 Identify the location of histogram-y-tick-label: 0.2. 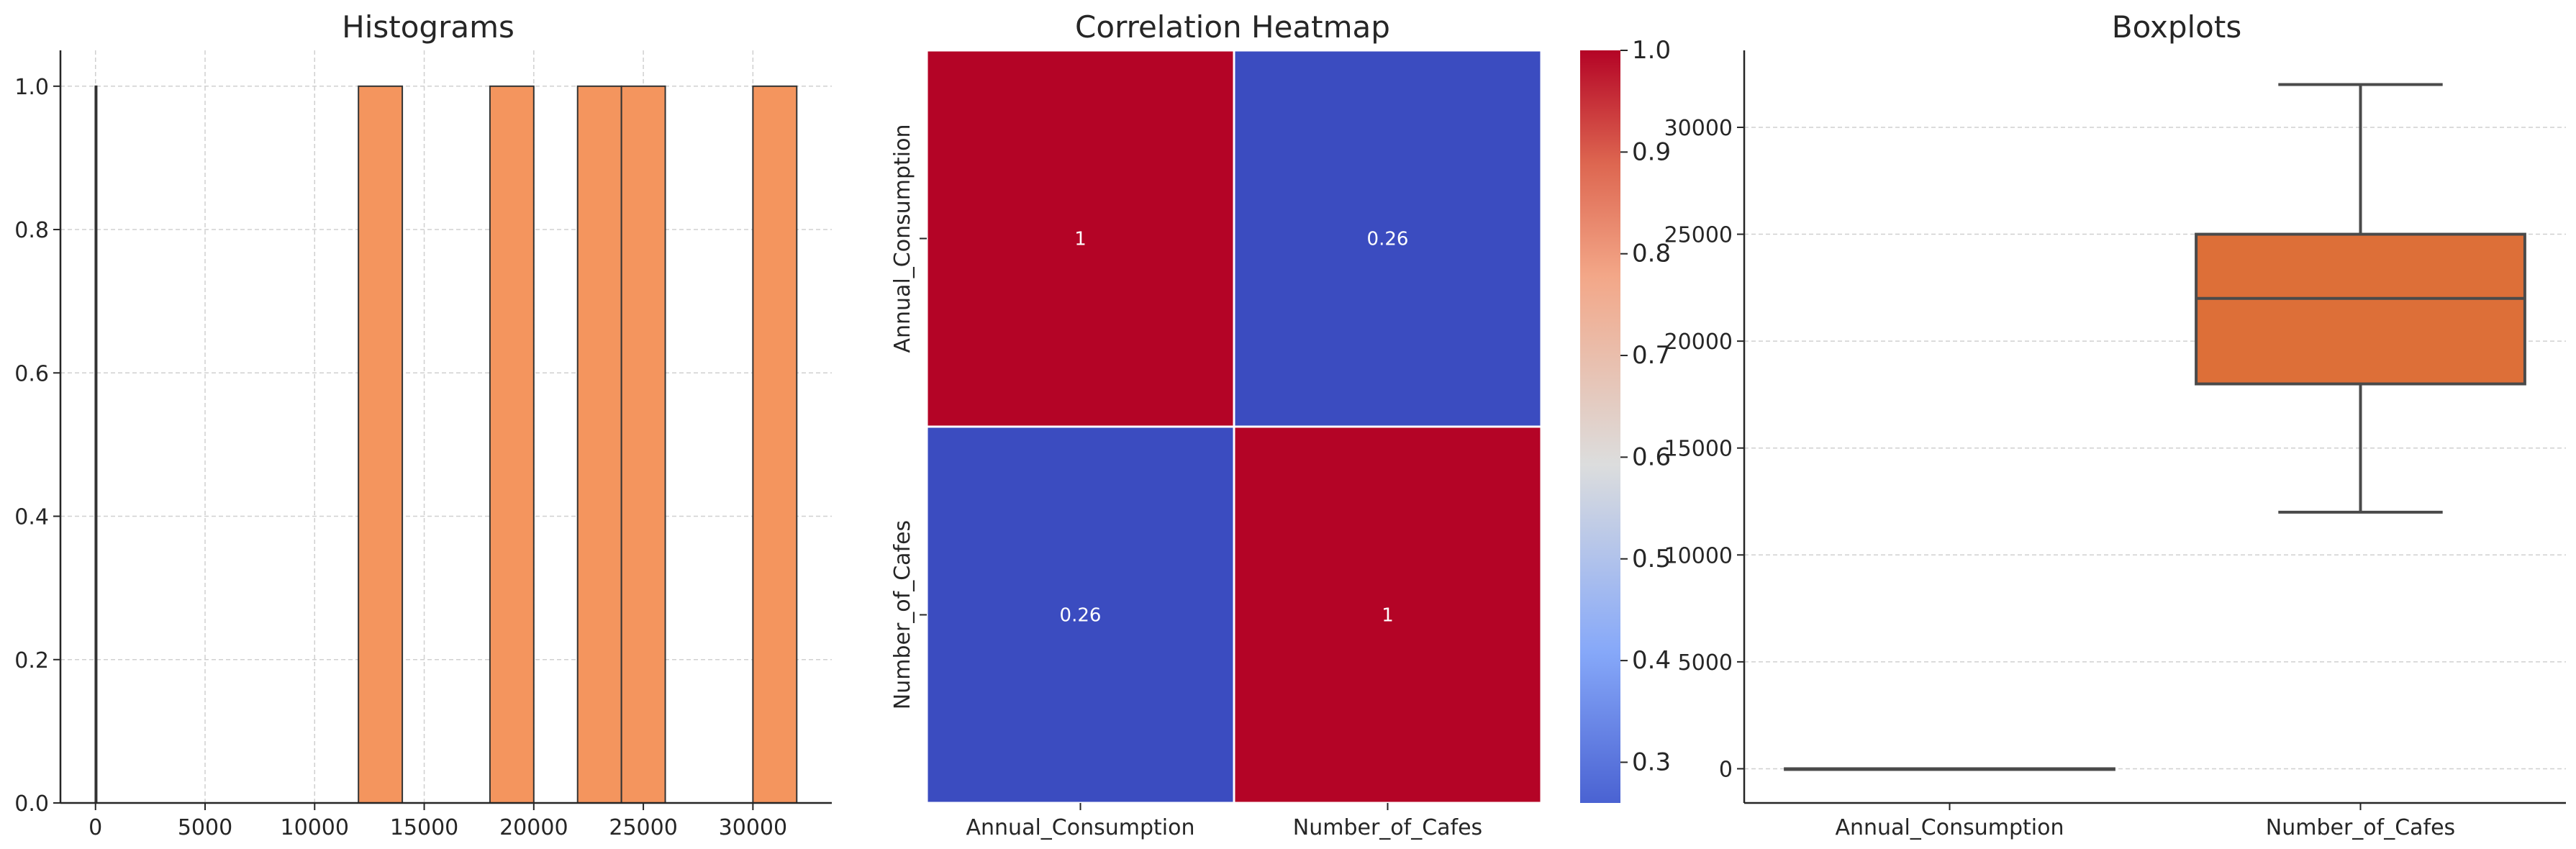
(31, 661).